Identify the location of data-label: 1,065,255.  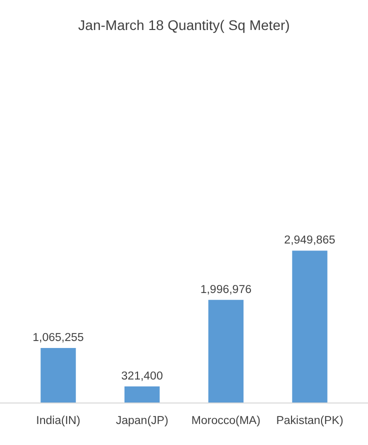
(58, 338).